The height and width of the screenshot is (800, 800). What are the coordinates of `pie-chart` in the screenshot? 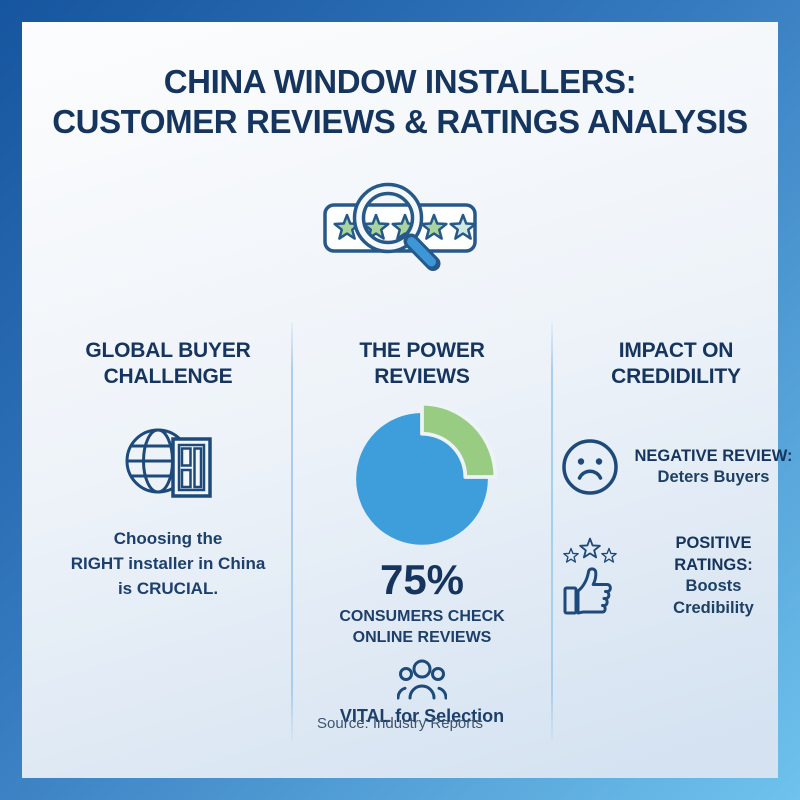 It's located at (427, 473).